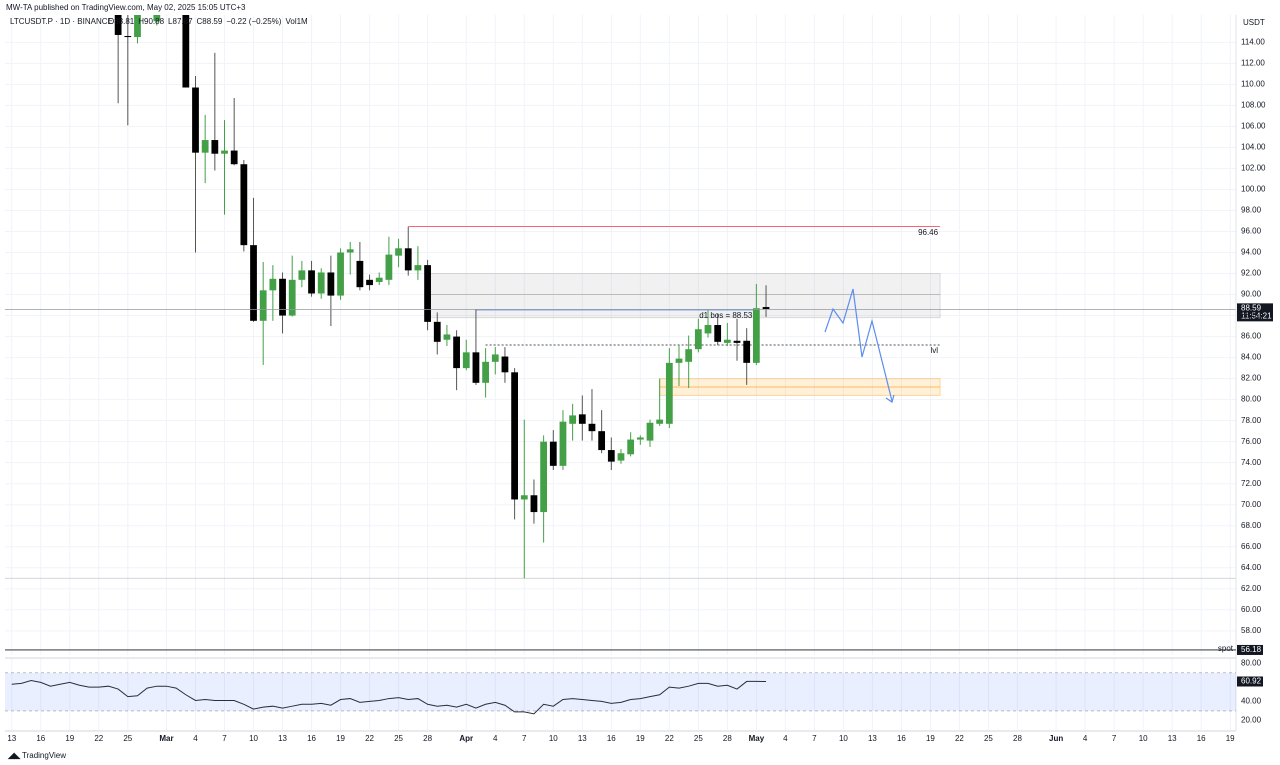 This screenshot has height=765, width=1280. I want to click on y-tick-label: 112.00, so click(1253, 62).